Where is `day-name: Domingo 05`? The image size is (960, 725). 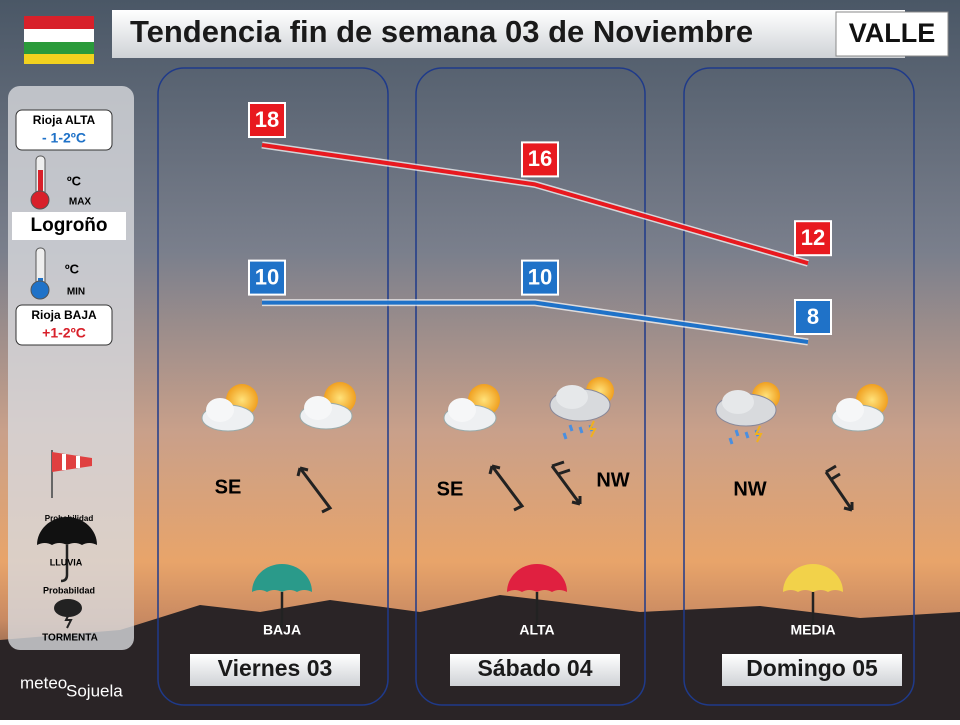 day-name: Domingo 05 is located at coordinates (812, 668).